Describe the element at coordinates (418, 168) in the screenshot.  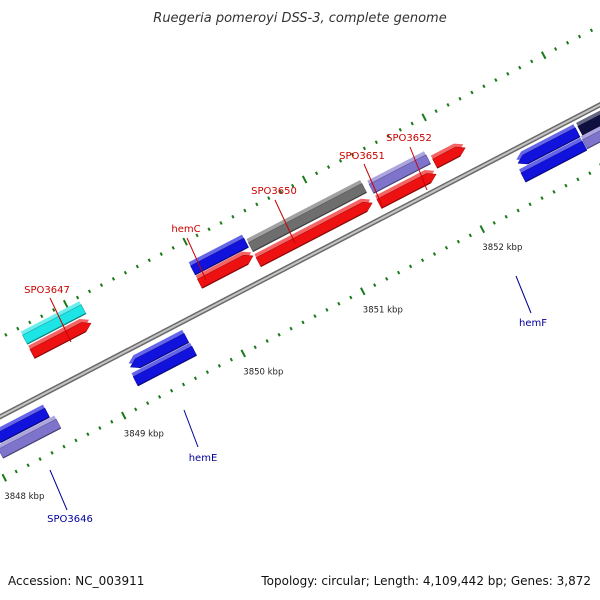
I see `leader-line-spo3652` at that location.